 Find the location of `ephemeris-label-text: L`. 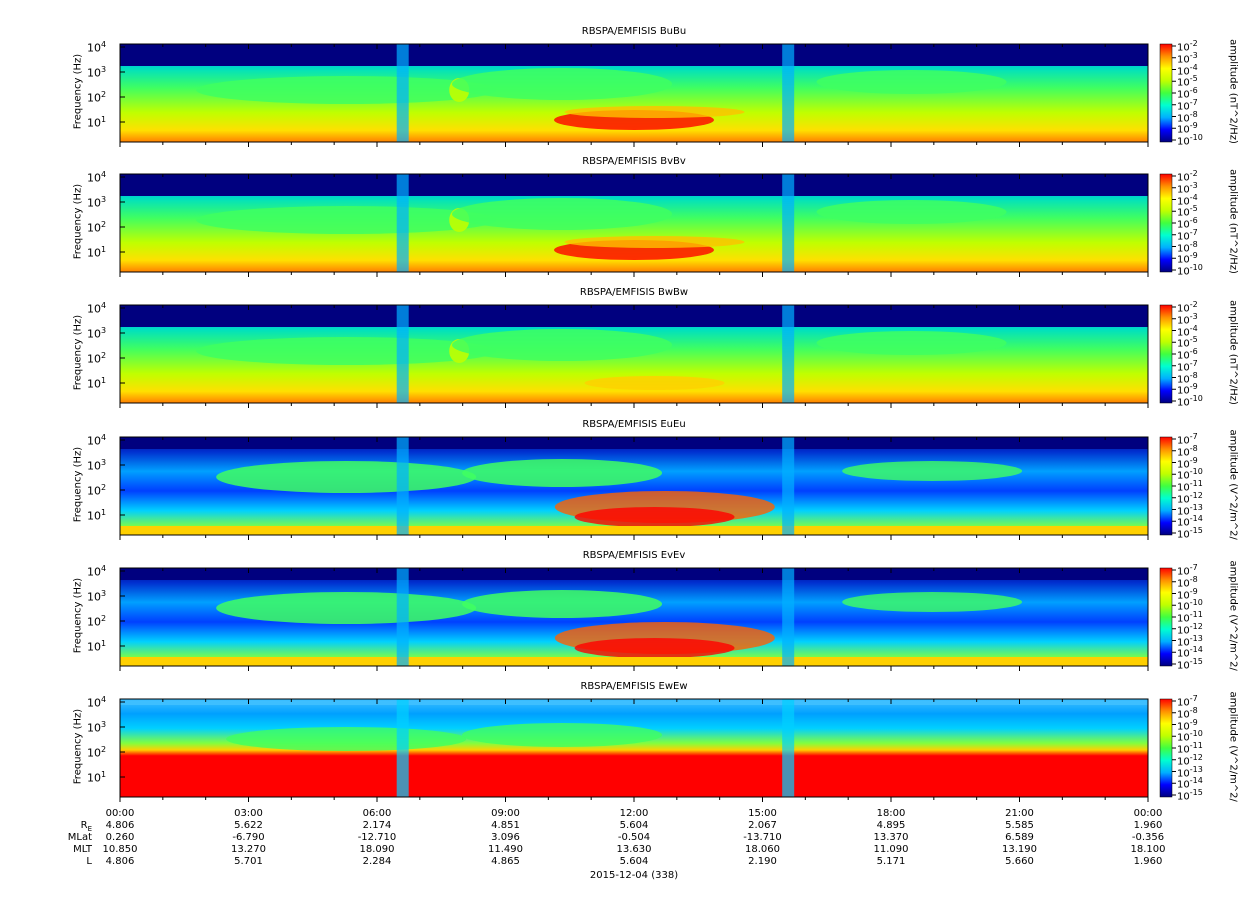

ephemeris-label-text: L is located at coordinates (89, 861).